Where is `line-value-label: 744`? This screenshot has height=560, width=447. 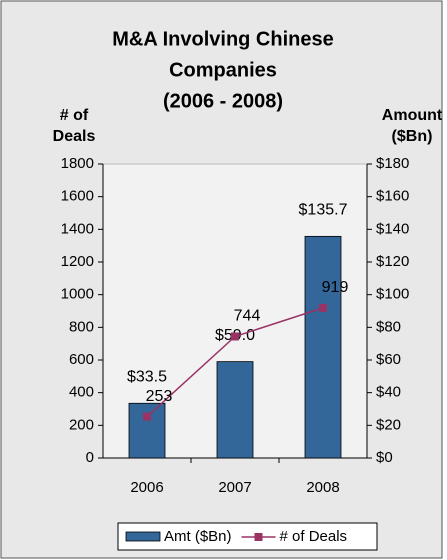
line-value-label: 744 is located at coordinates (247, 316).